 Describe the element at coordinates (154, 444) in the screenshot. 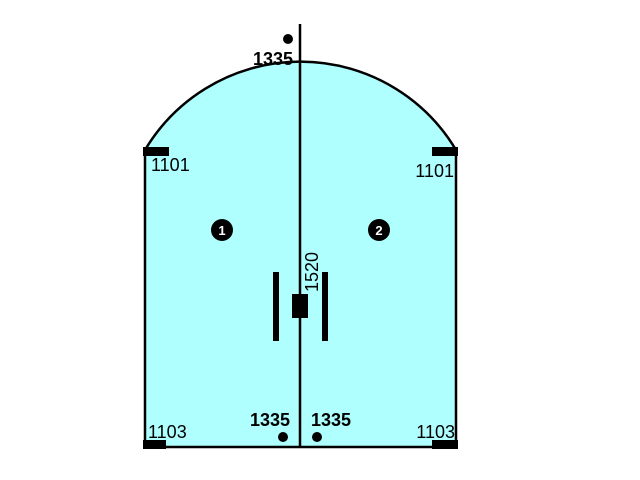

I see `hinge-bottom-left` at that location.